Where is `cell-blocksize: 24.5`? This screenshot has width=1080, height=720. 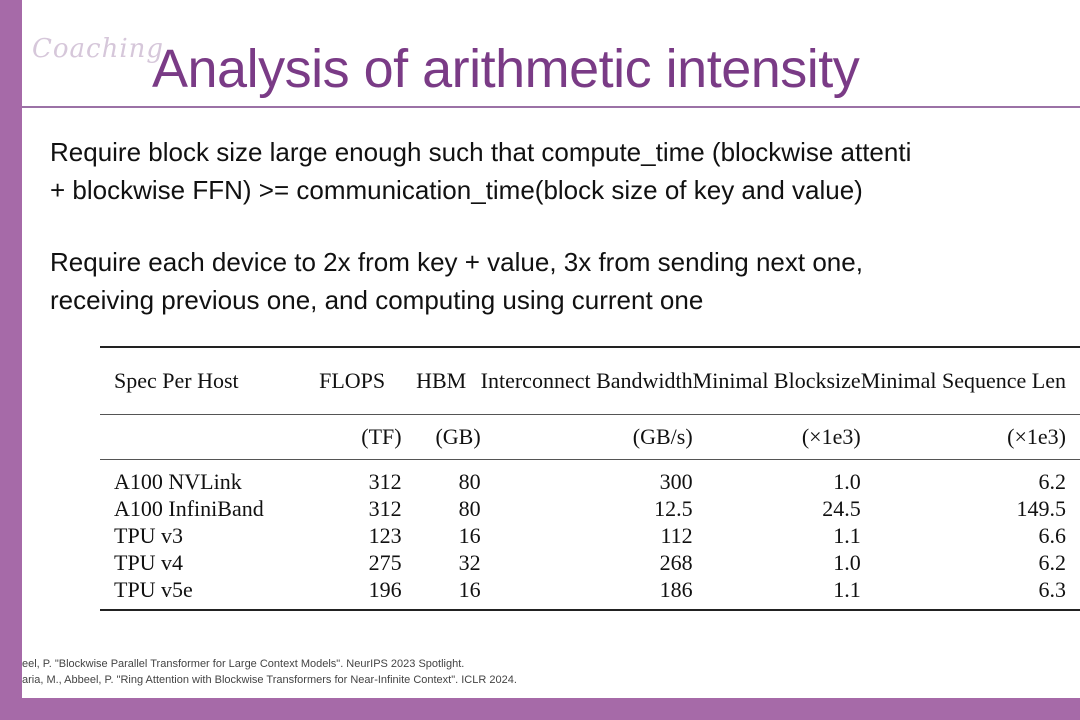 cell-blocksize: 24.5 is located at coordinates (841, 508).